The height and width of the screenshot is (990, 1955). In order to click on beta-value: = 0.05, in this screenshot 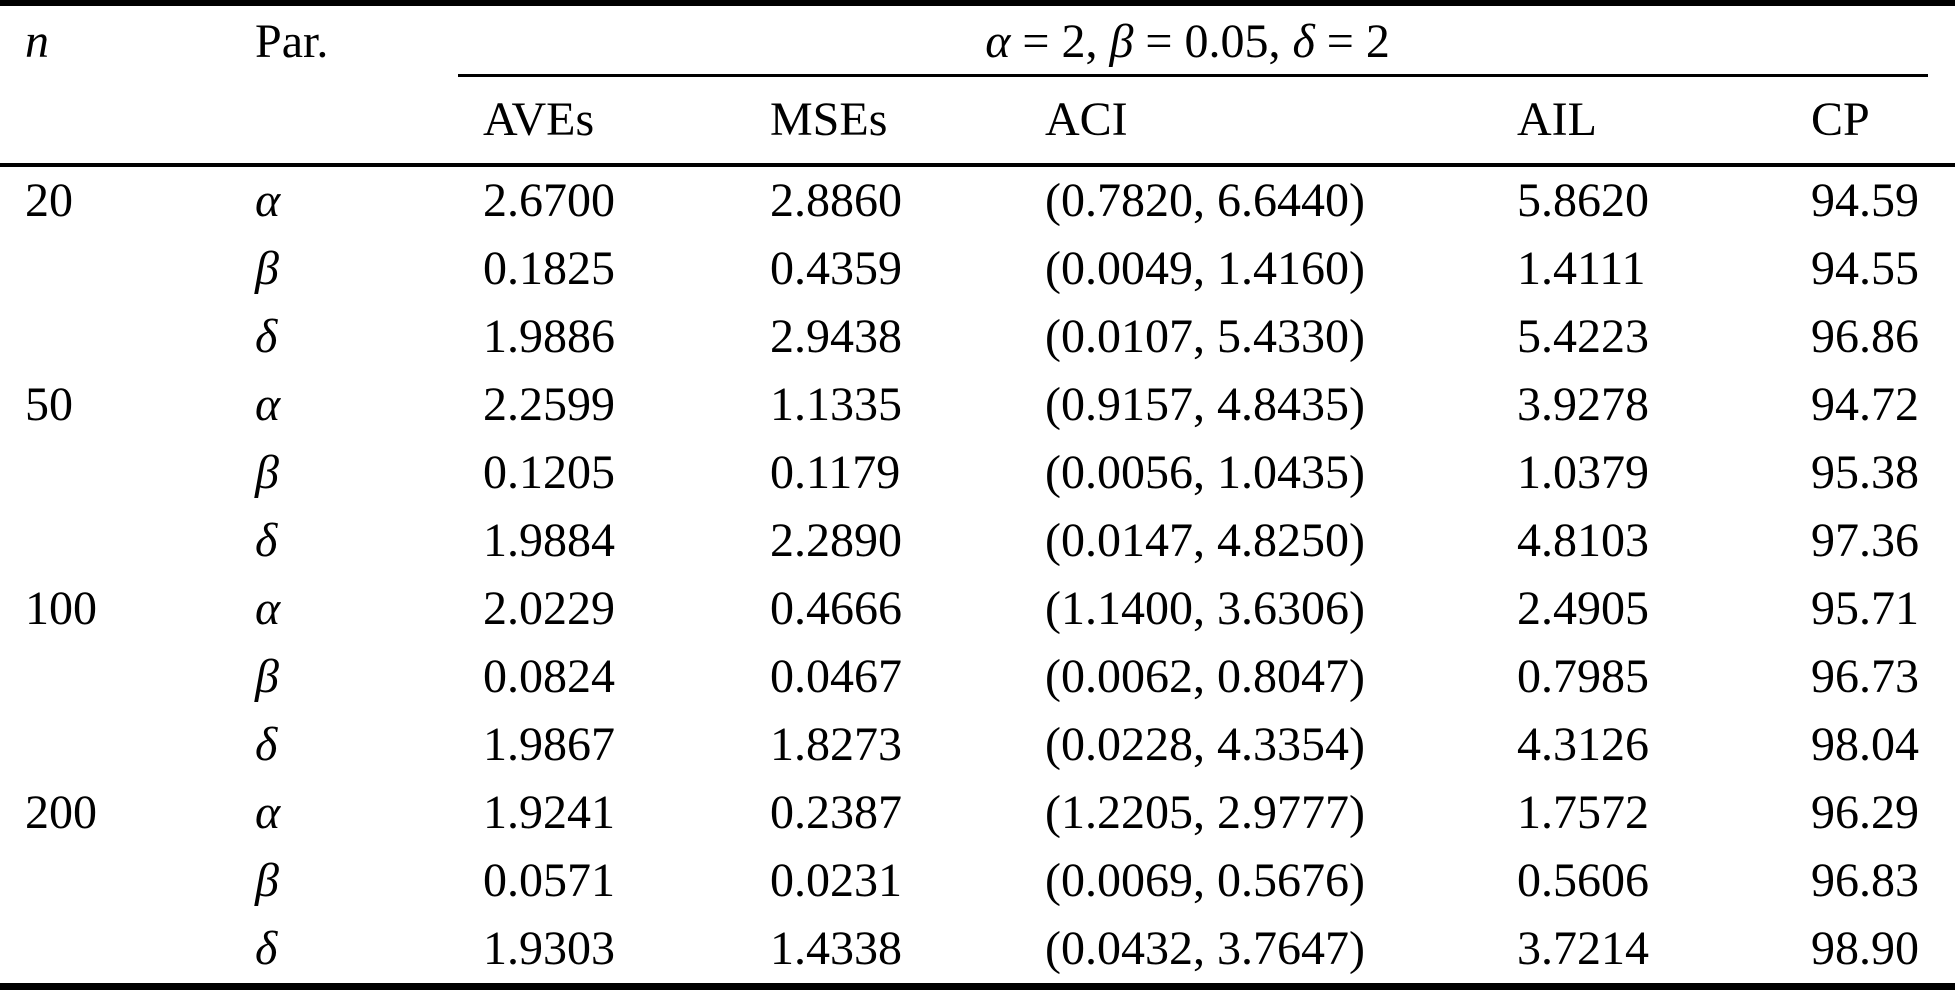, I will do `click(1213, 41)`.